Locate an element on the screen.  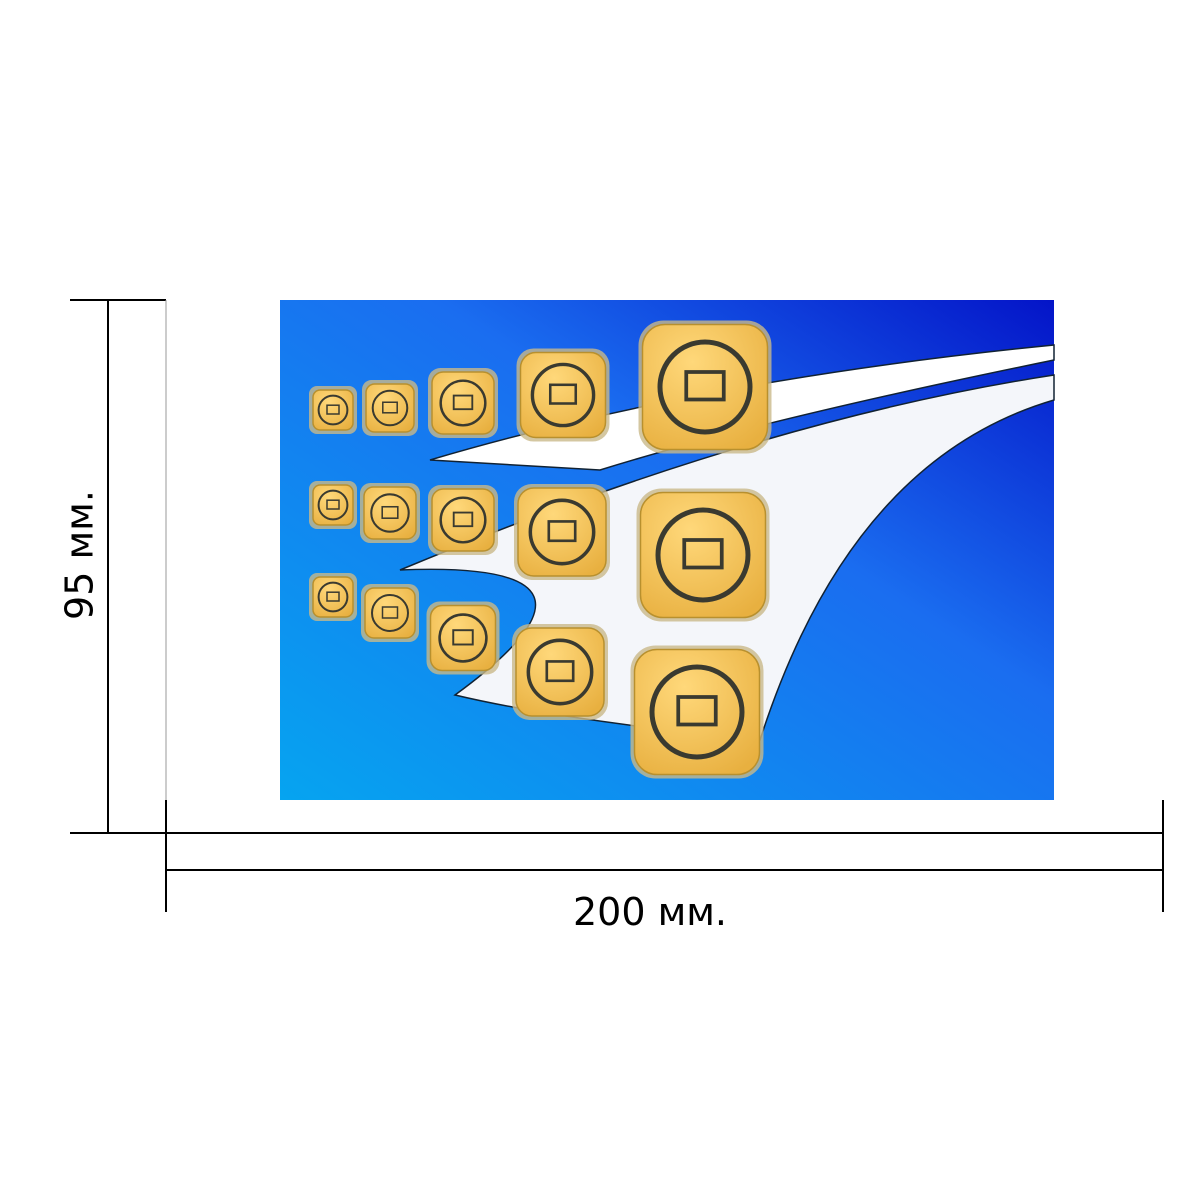
icon-tiles is located at coordinates (540, 549).